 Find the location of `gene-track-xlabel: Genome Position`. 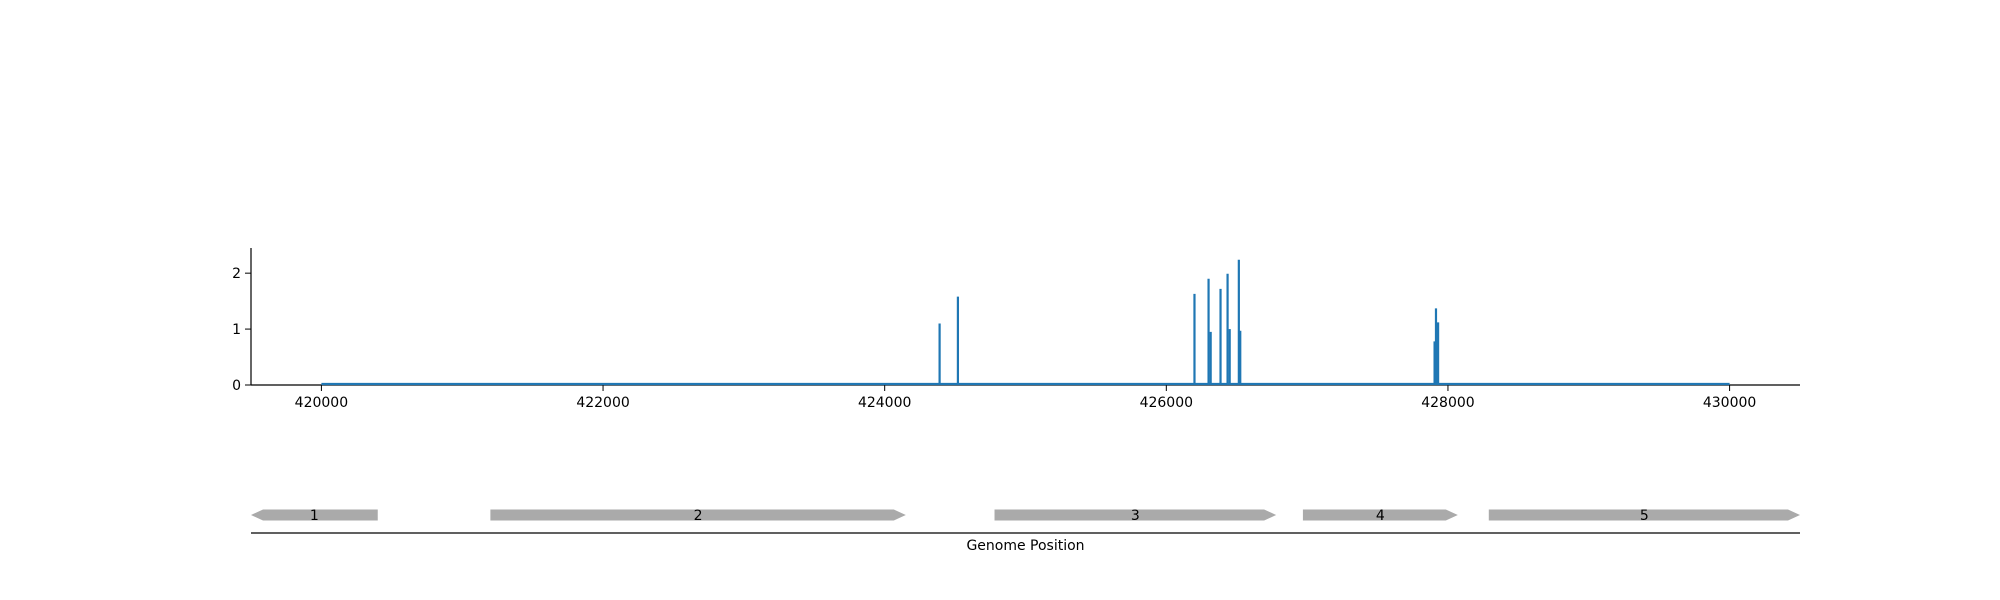

gene-track-xlabel: Genome Position is located at coordinates (1025, 546).